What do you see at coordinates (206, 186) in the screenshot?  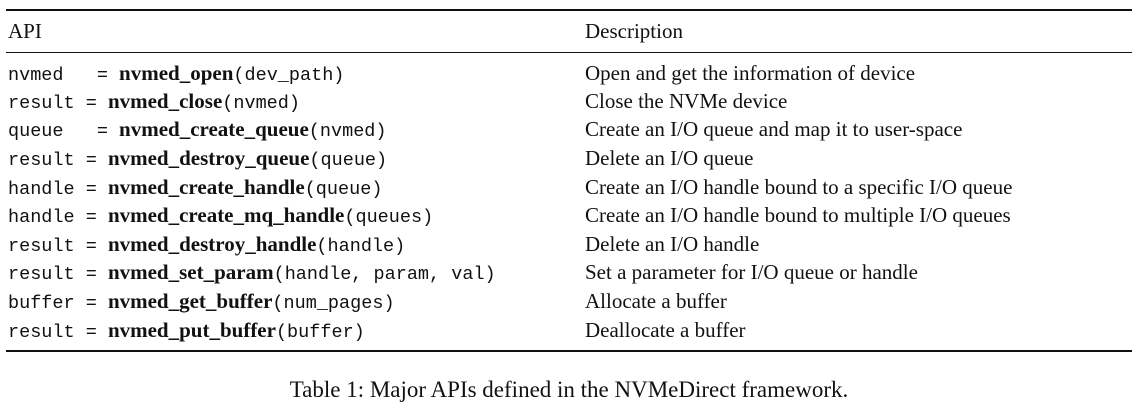 I see `function-name: nvmed_create_handle` at bounding box center [206, 186].